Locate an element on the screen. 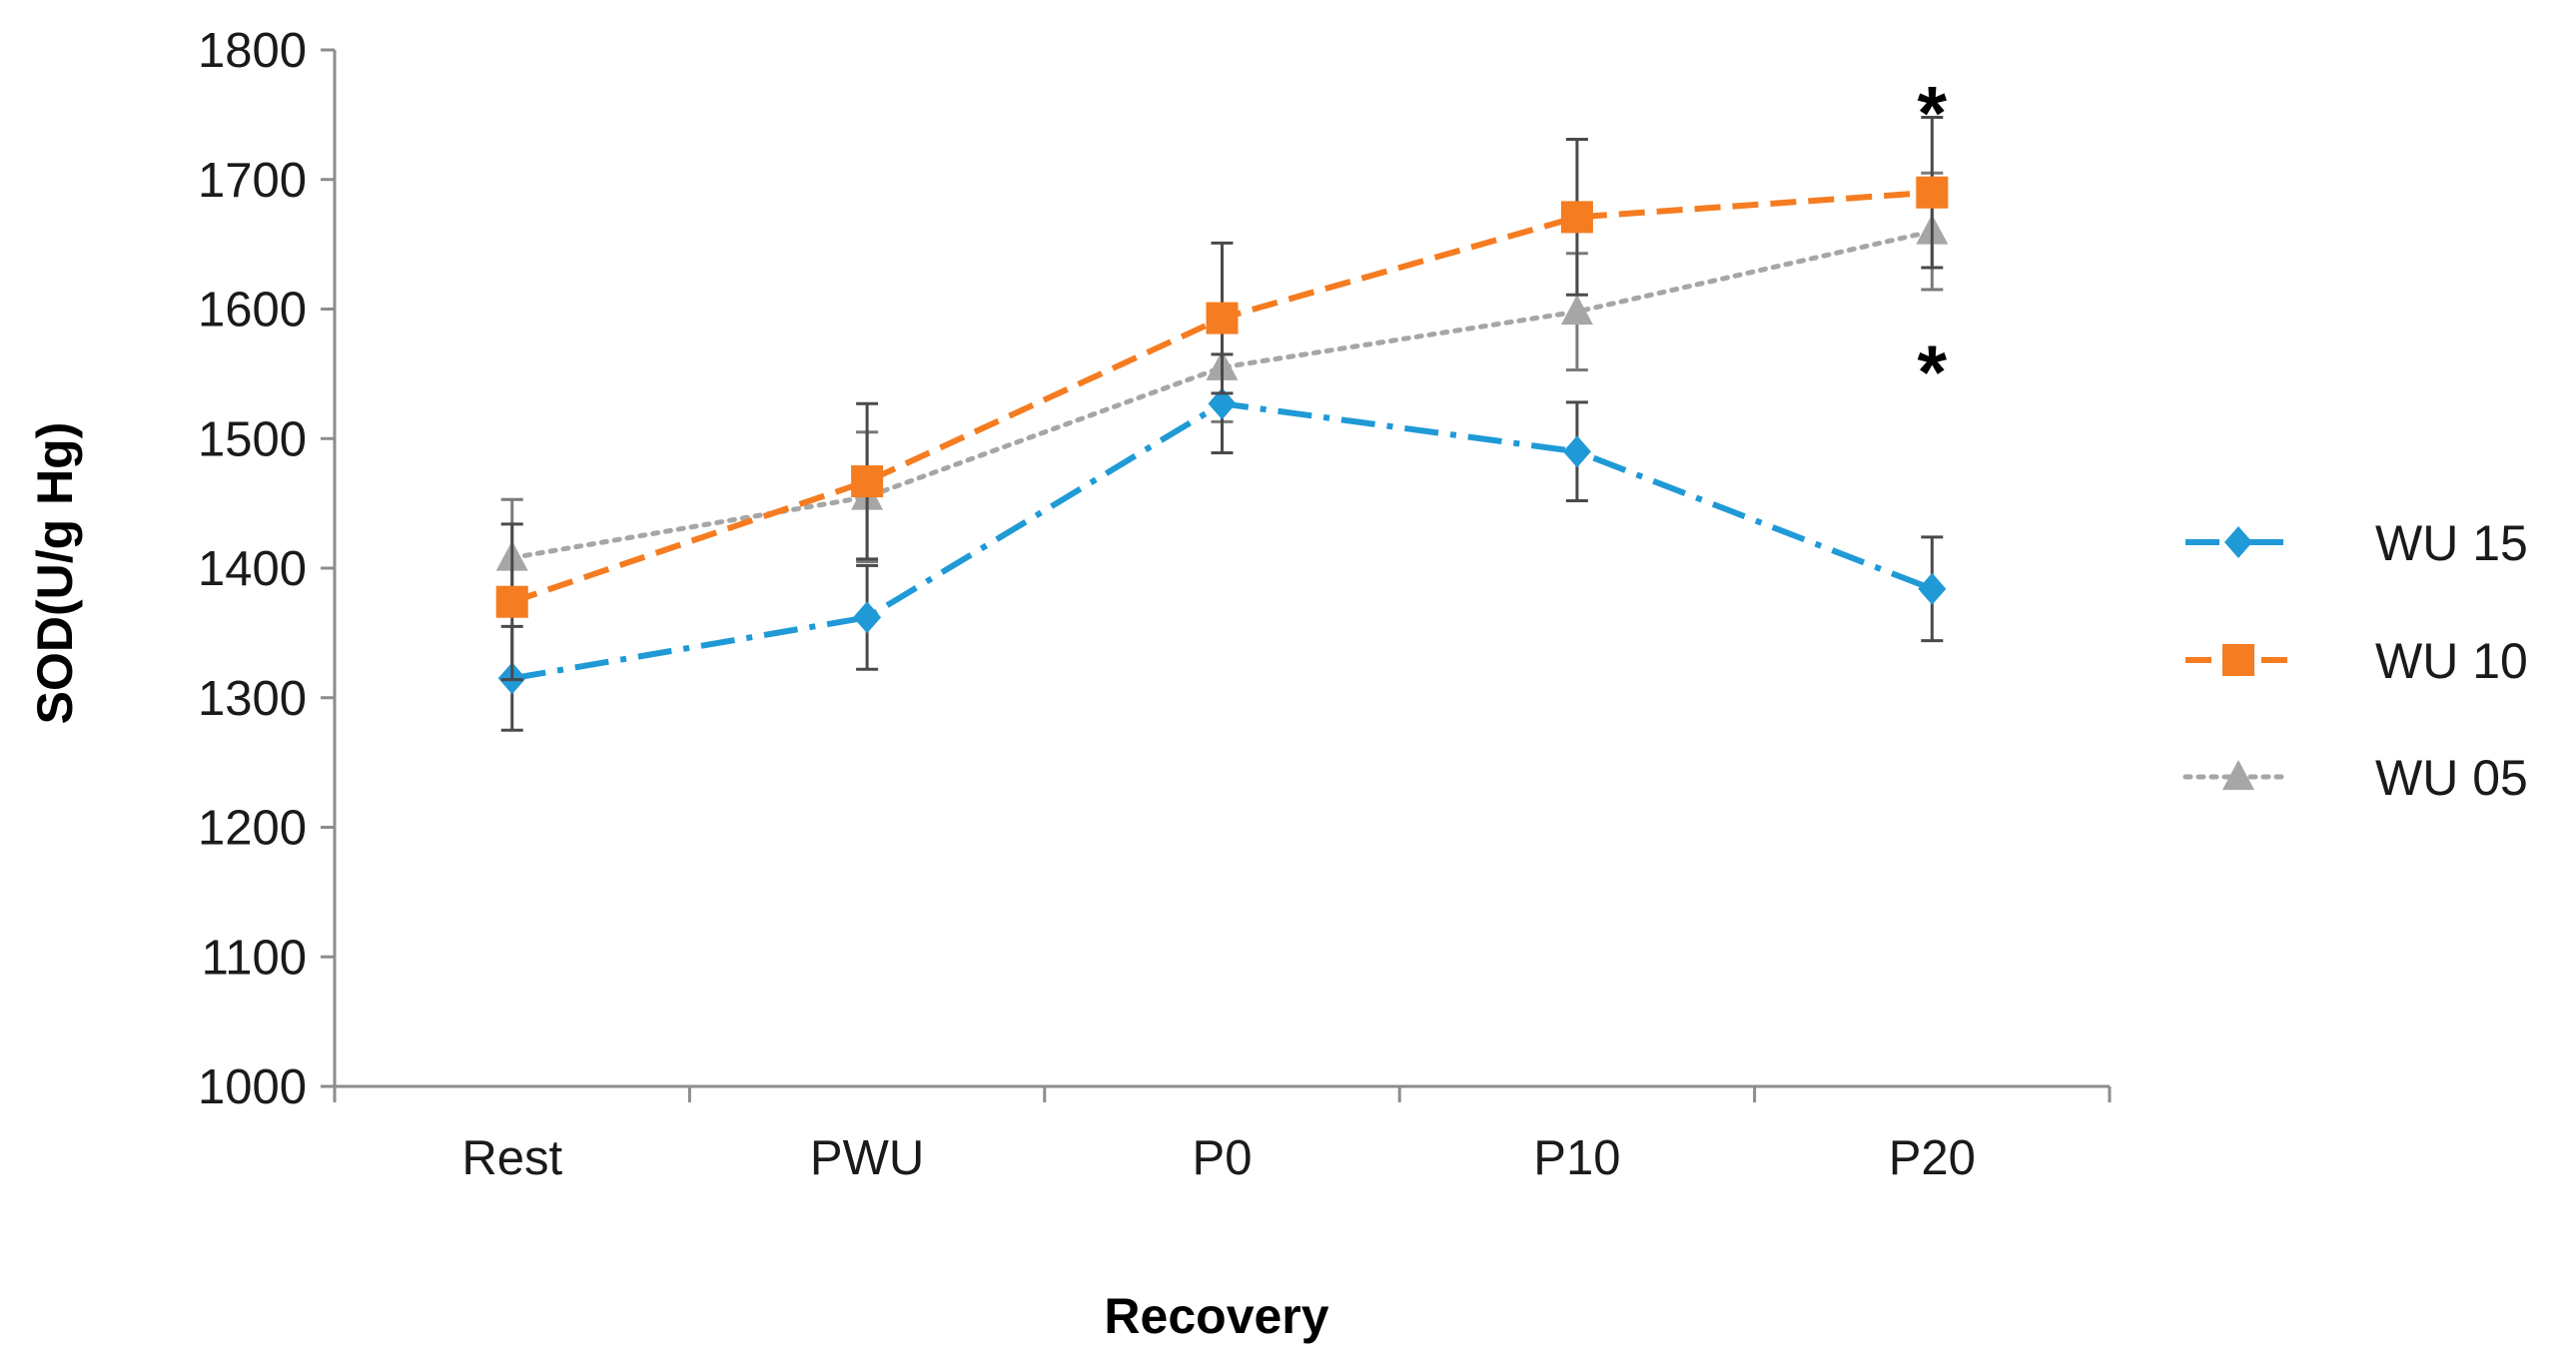 This screenshot has width=2576, height=1364. y-tick-label: 1800 is located at coordinates (253, 51).